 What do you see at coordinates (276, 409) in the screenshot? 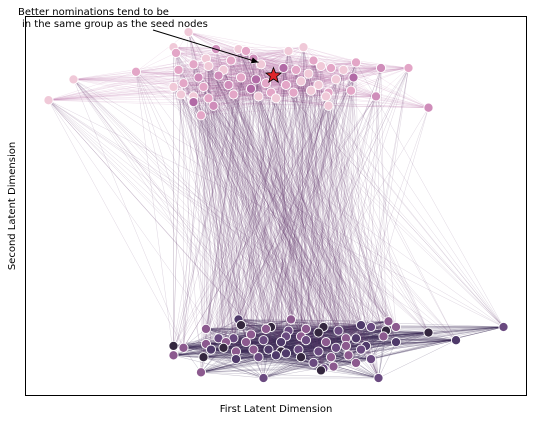
I see `x-axis-label: First Latent Dimension` at bounding box center [276, 409].